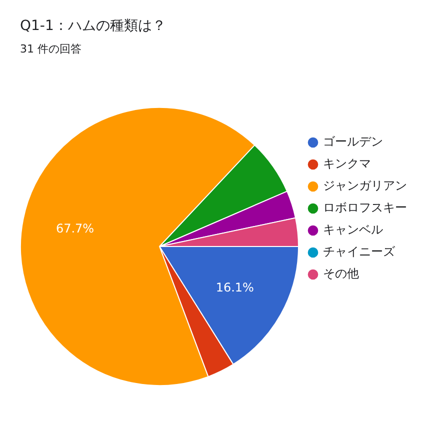 The image size is (427, 427). What do you see at coordinates (341, 273) in the screenshot?
I see `legend-label: その他` at bounding box center [341, 273].